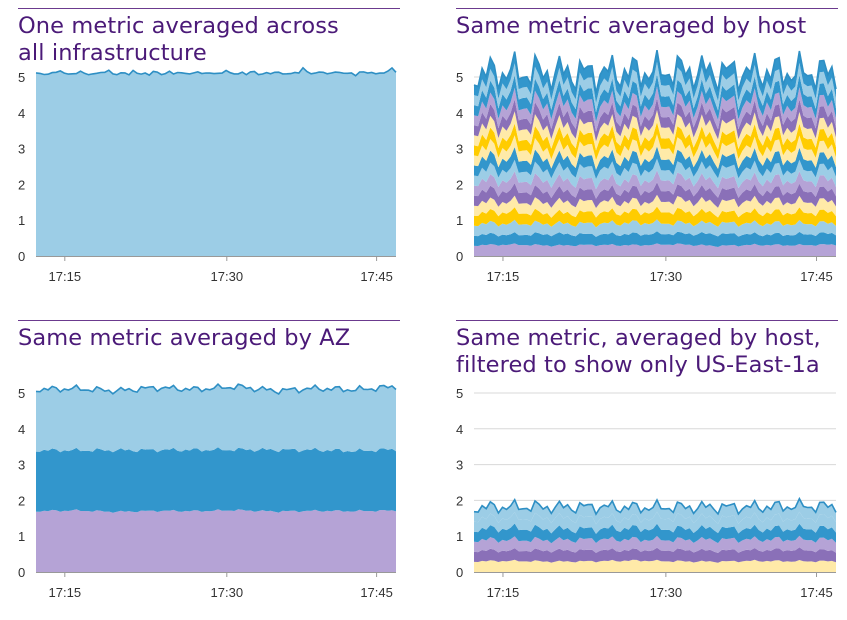 This screenshot has width=847, height=620. Describe the element at coordinates (184, 338) in the screenshot. I see `chart-title: Same metric averaged by AZ` at that location.